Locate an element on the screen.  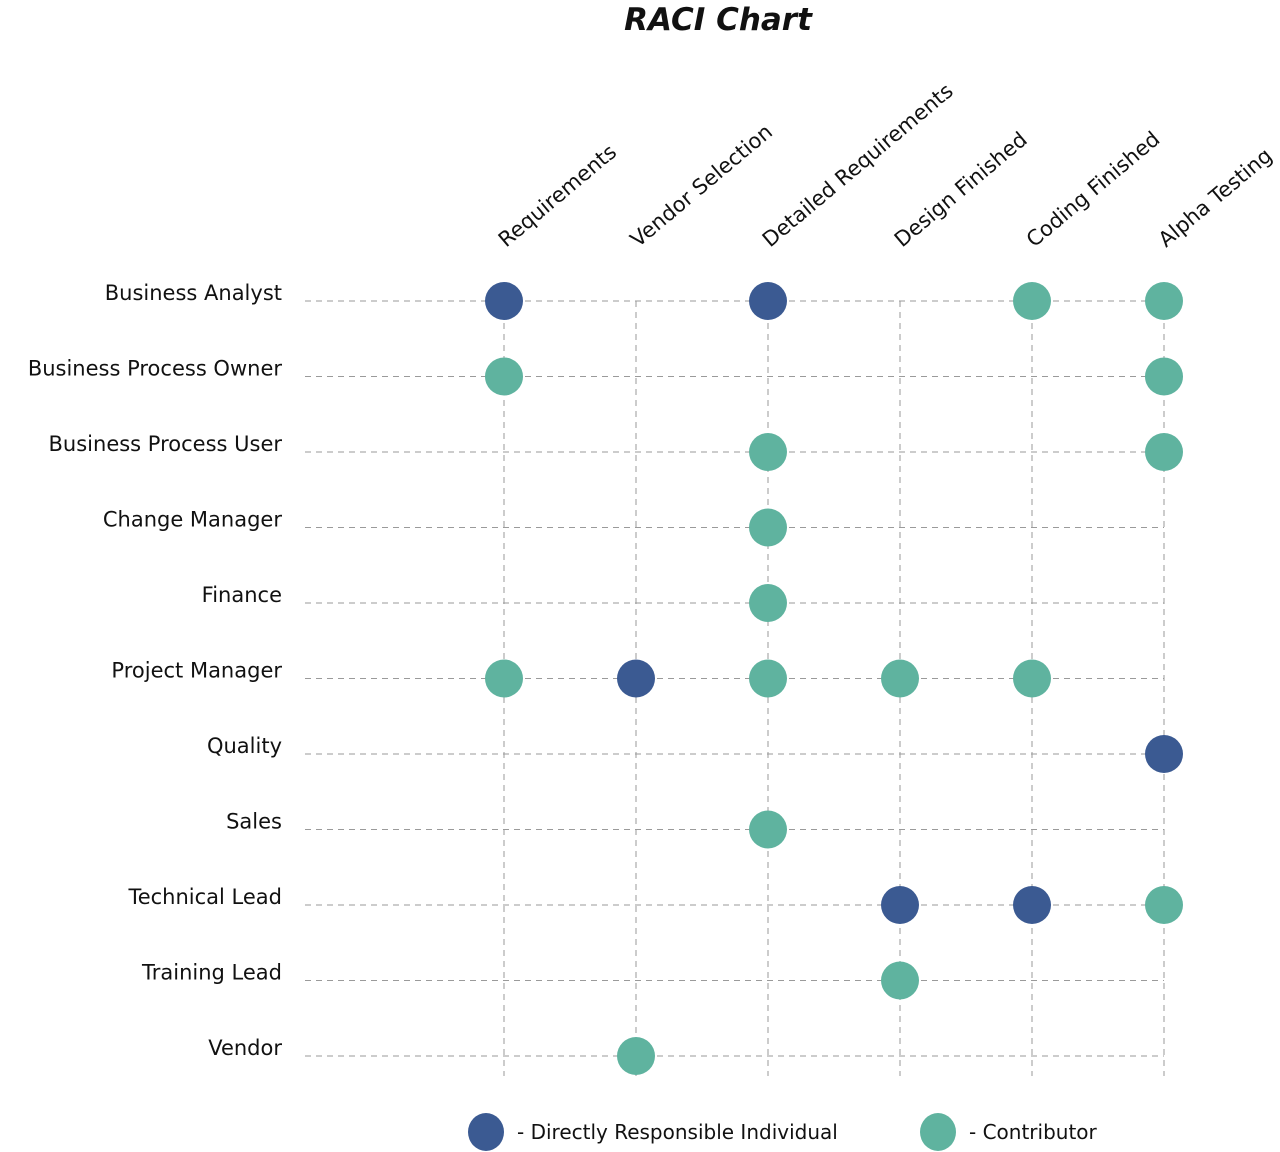
row-label: Finance is located at coordinates (242, 595).